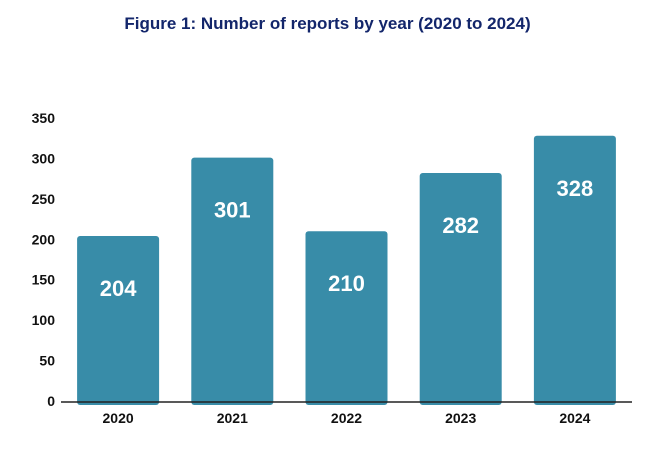  I want to click on y-tick-label: 250, so click(44, 199).